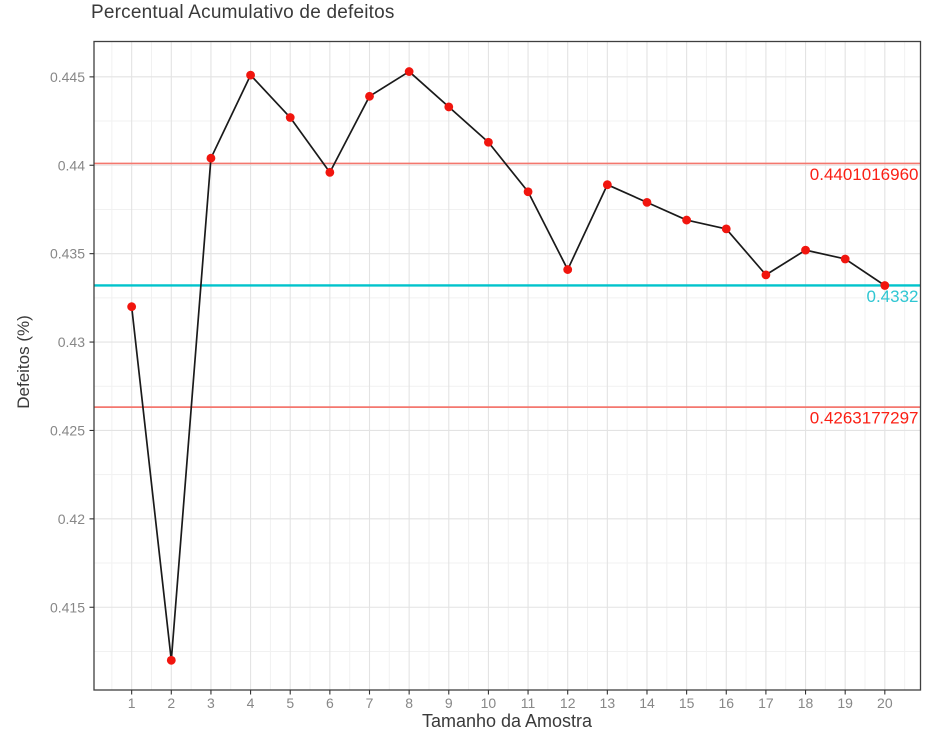 The width and height of the screenshot is (944, 745). I want to click on x-tick-label: 17, so click(766, 703).